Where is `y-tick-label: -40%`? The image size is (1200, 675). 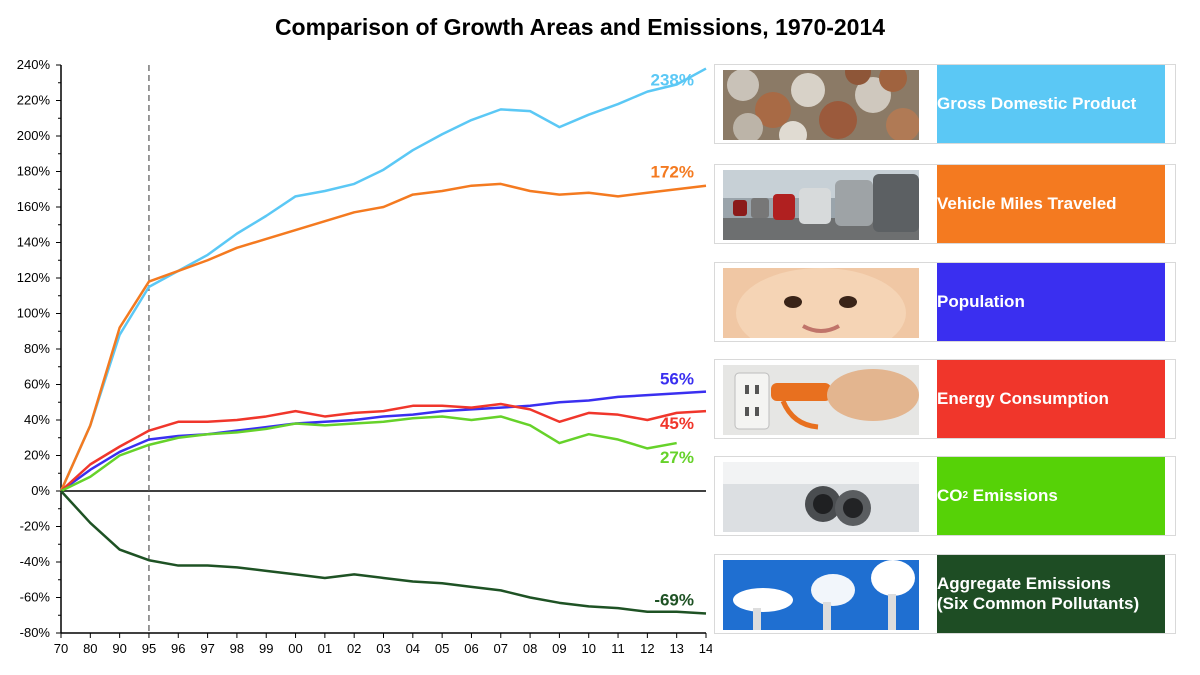 y-tick-label: -40% is located at coordinates (35, 561).